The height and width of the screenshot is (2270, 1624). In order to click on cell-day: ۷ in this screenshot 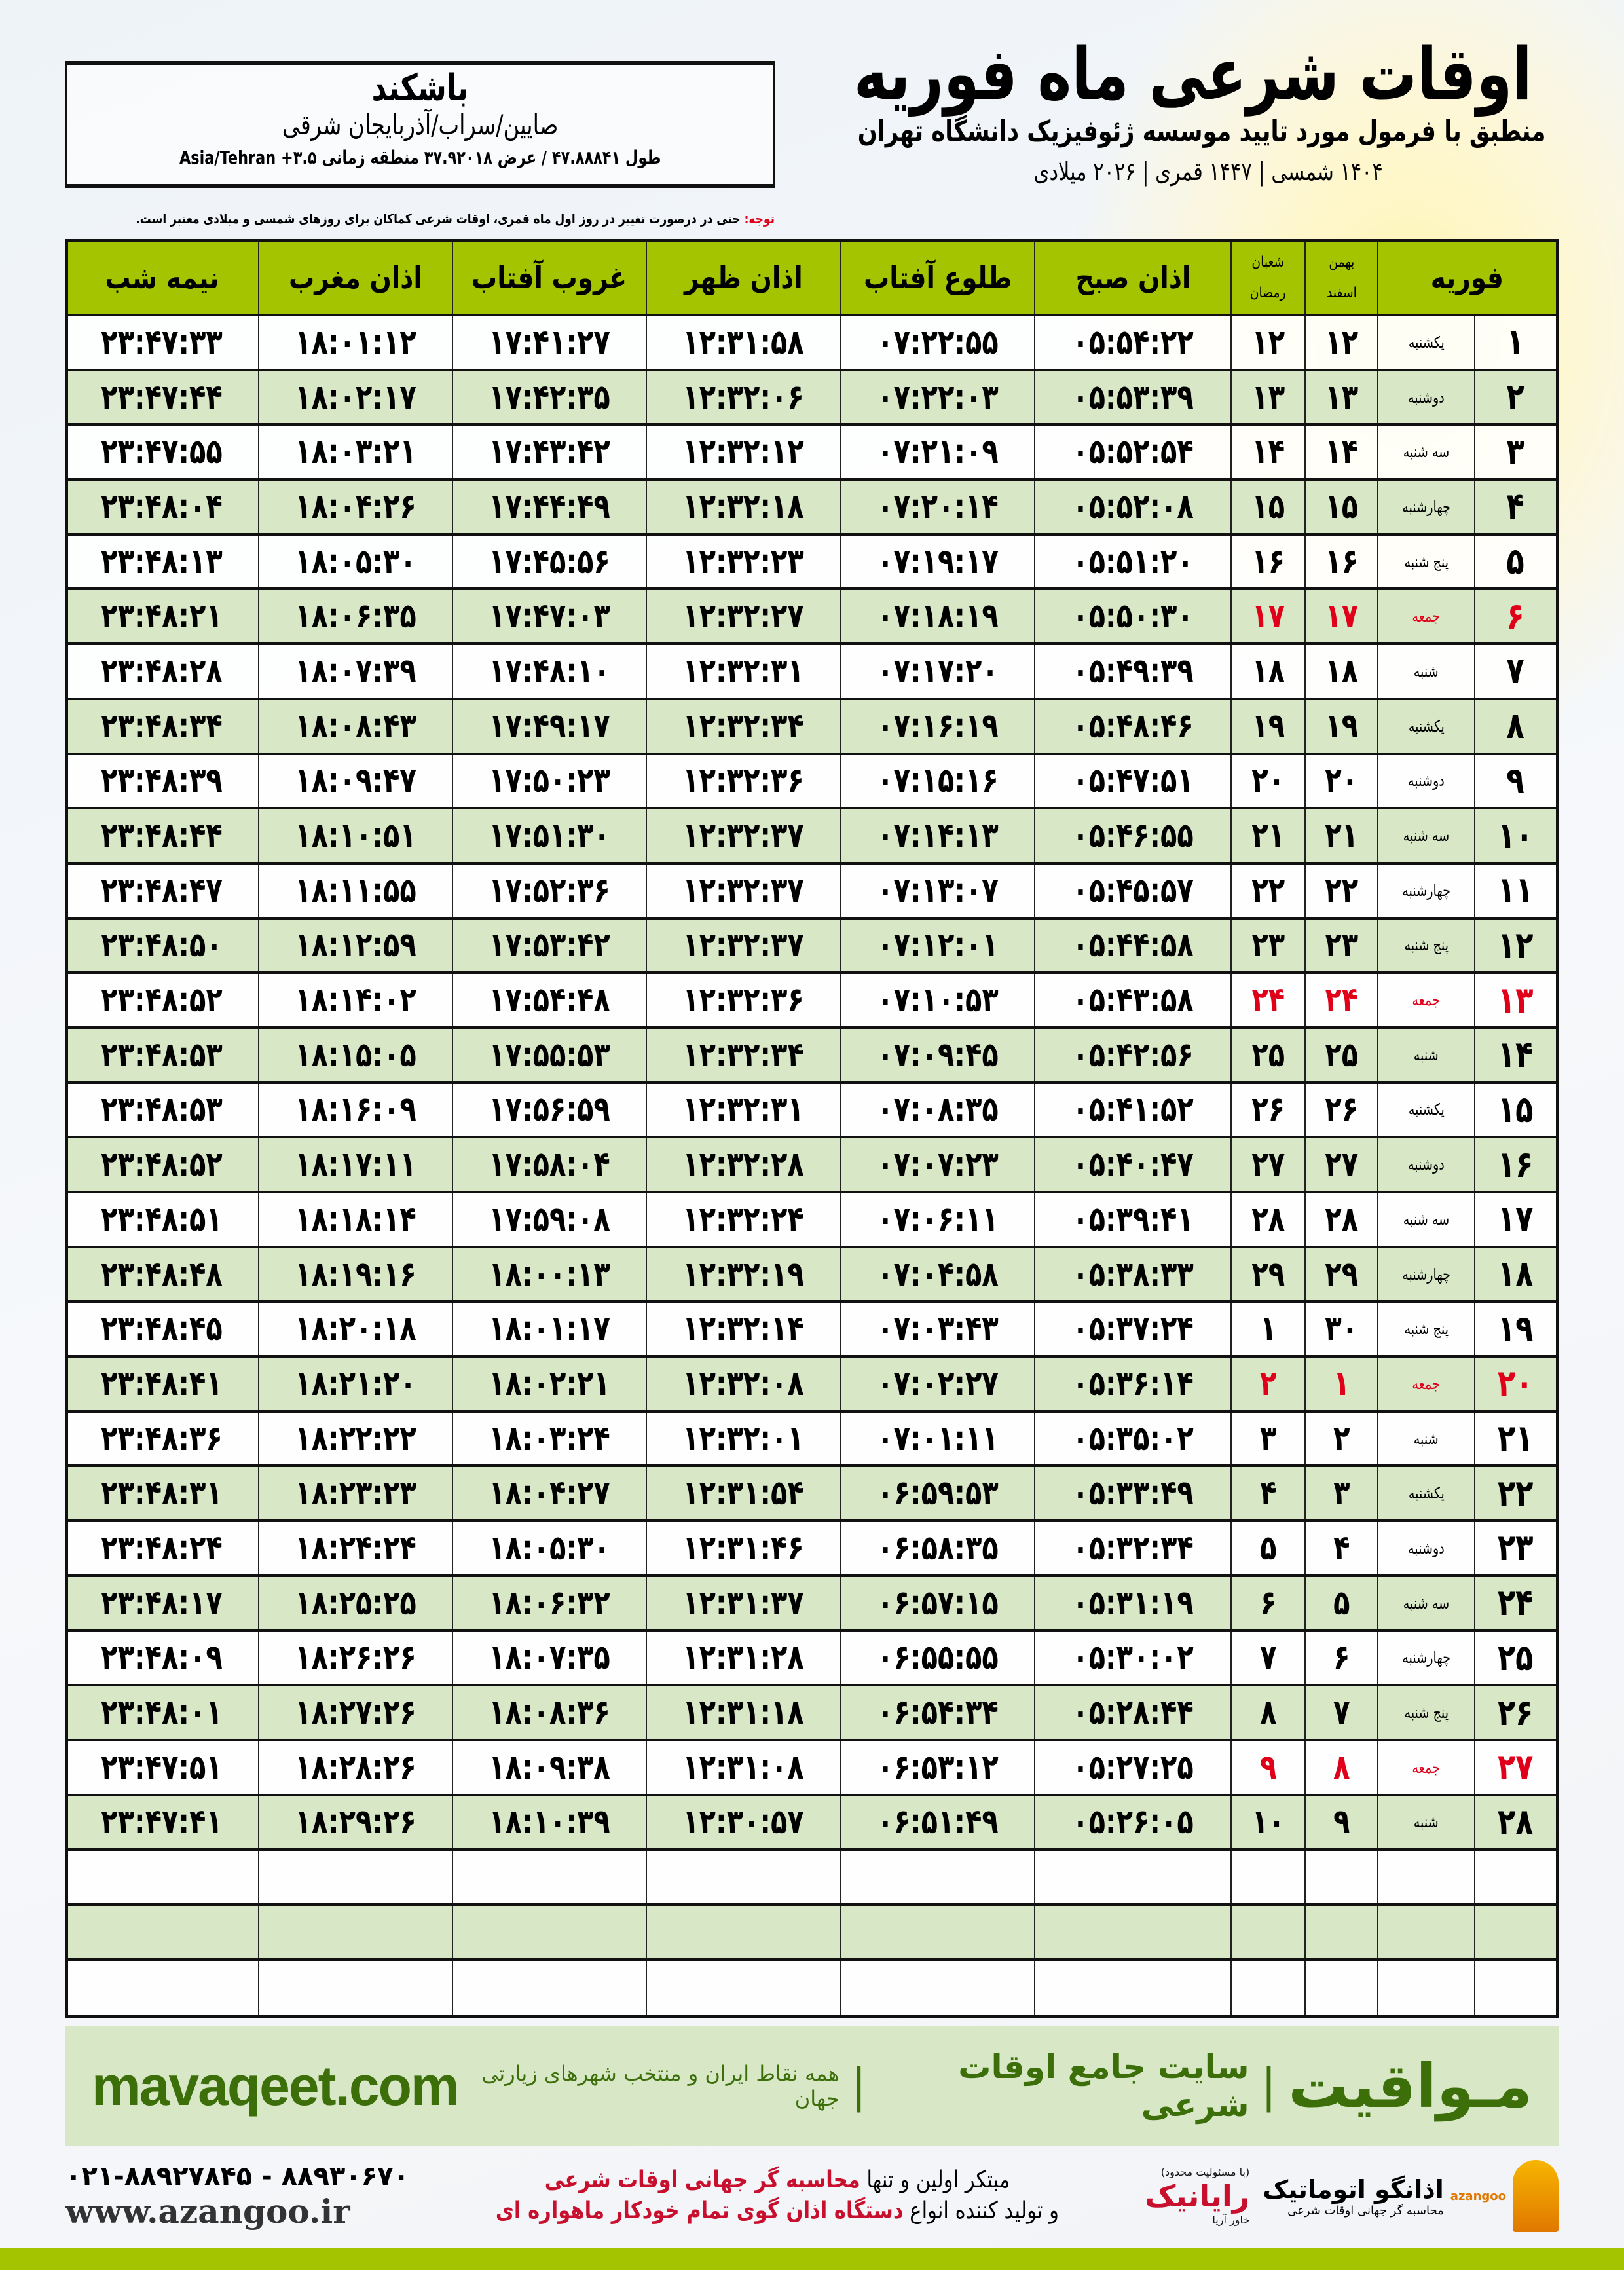, I will do `click(1515, 671)`.